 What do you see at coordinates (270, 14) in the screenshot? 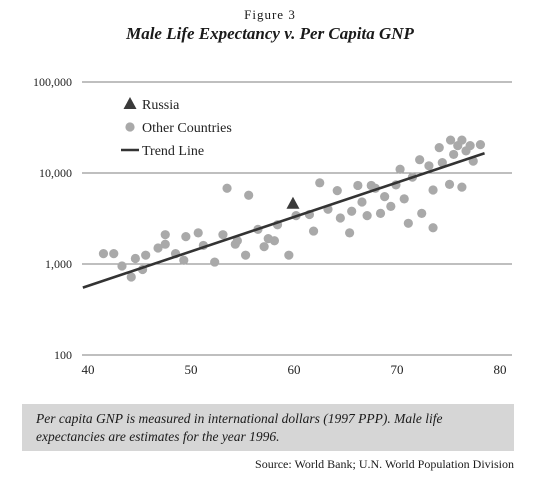
I see `figure-label: Figure 3` at bounding box center [270, 14].